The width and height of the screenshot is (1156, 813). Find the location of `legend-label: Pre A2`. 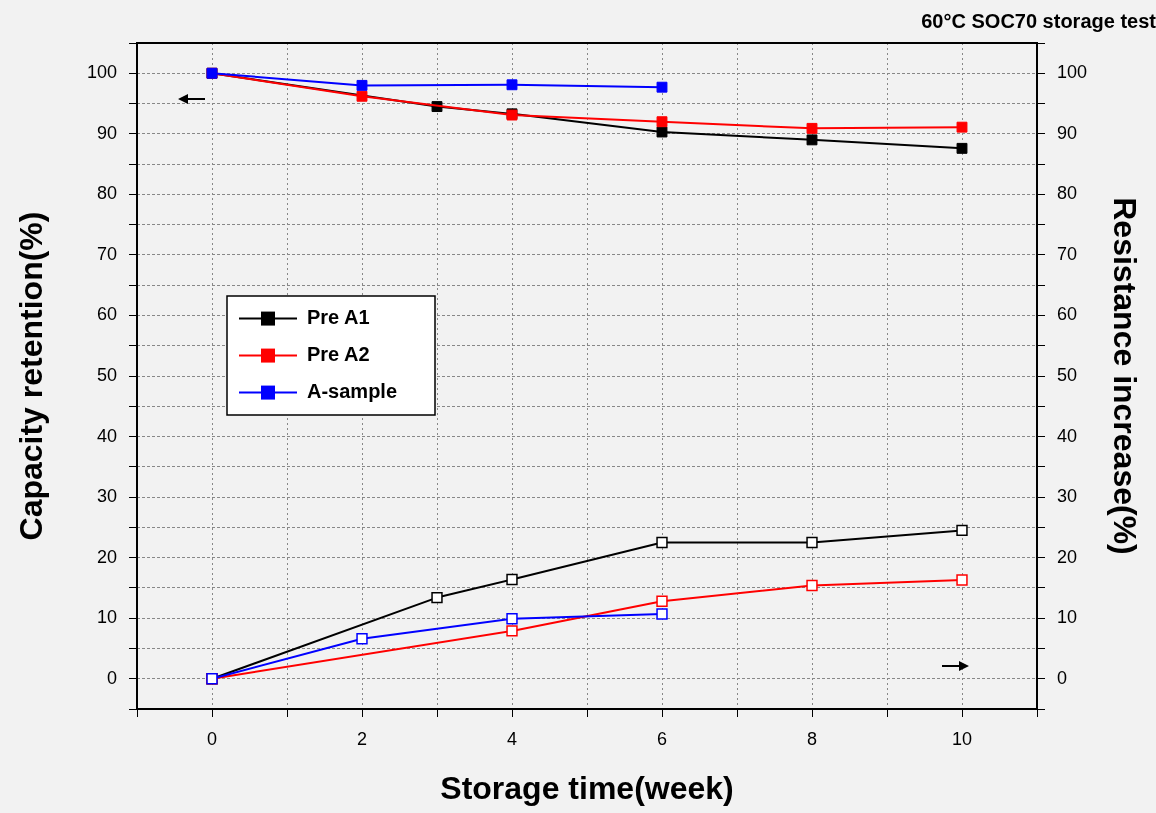

legend-label: Pre A2 is located at coordinates (338, 354).